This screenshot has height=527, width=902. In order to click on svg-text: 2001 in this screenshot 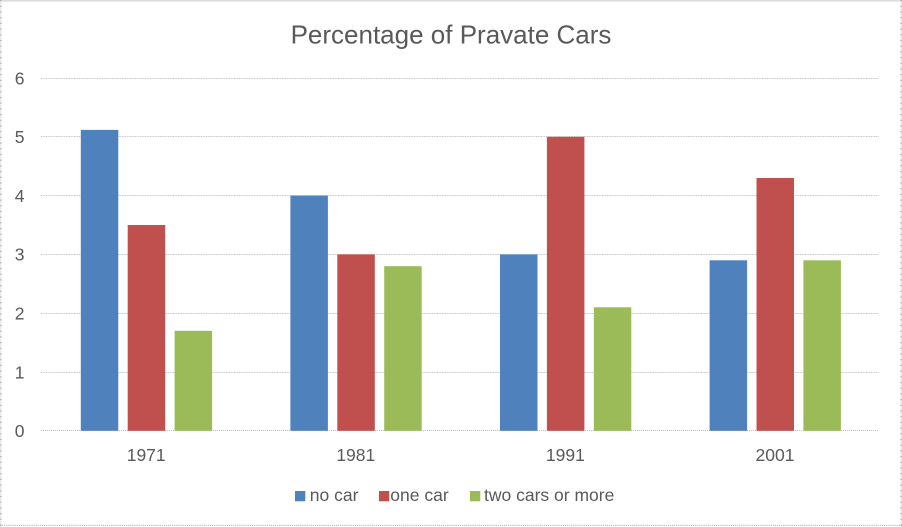, I will do `click(775, 455)`.